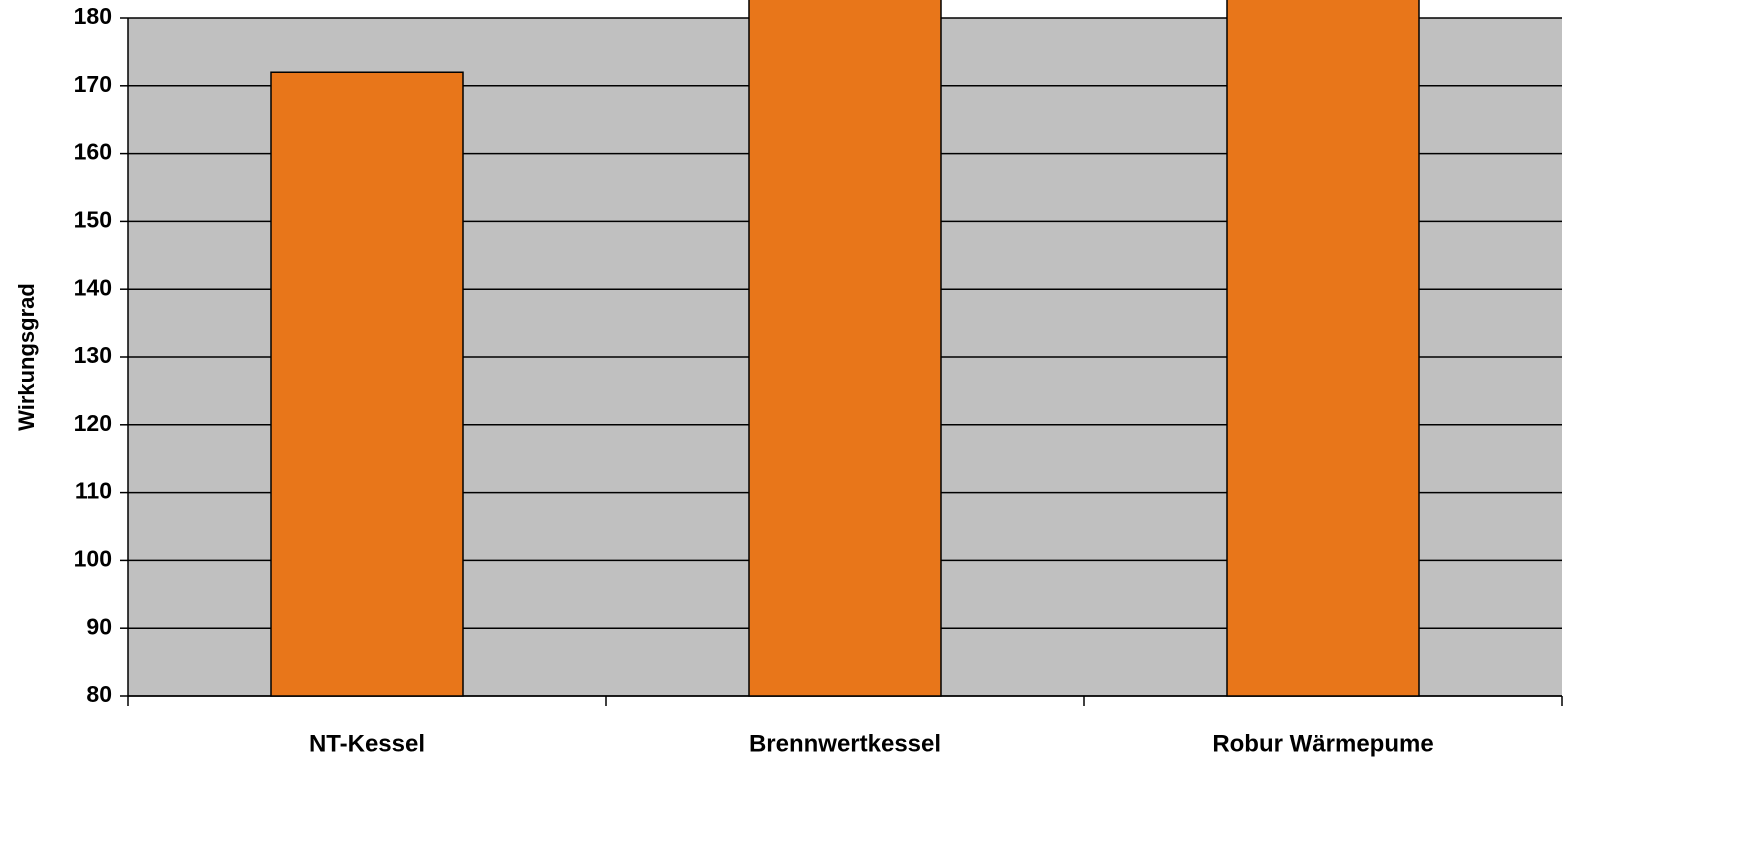 The height and width of the screenshot is (849, 1756). Describe the element at coordinates (93, 84) in the screenshot. I see `y-tick-label: 170` at that location.